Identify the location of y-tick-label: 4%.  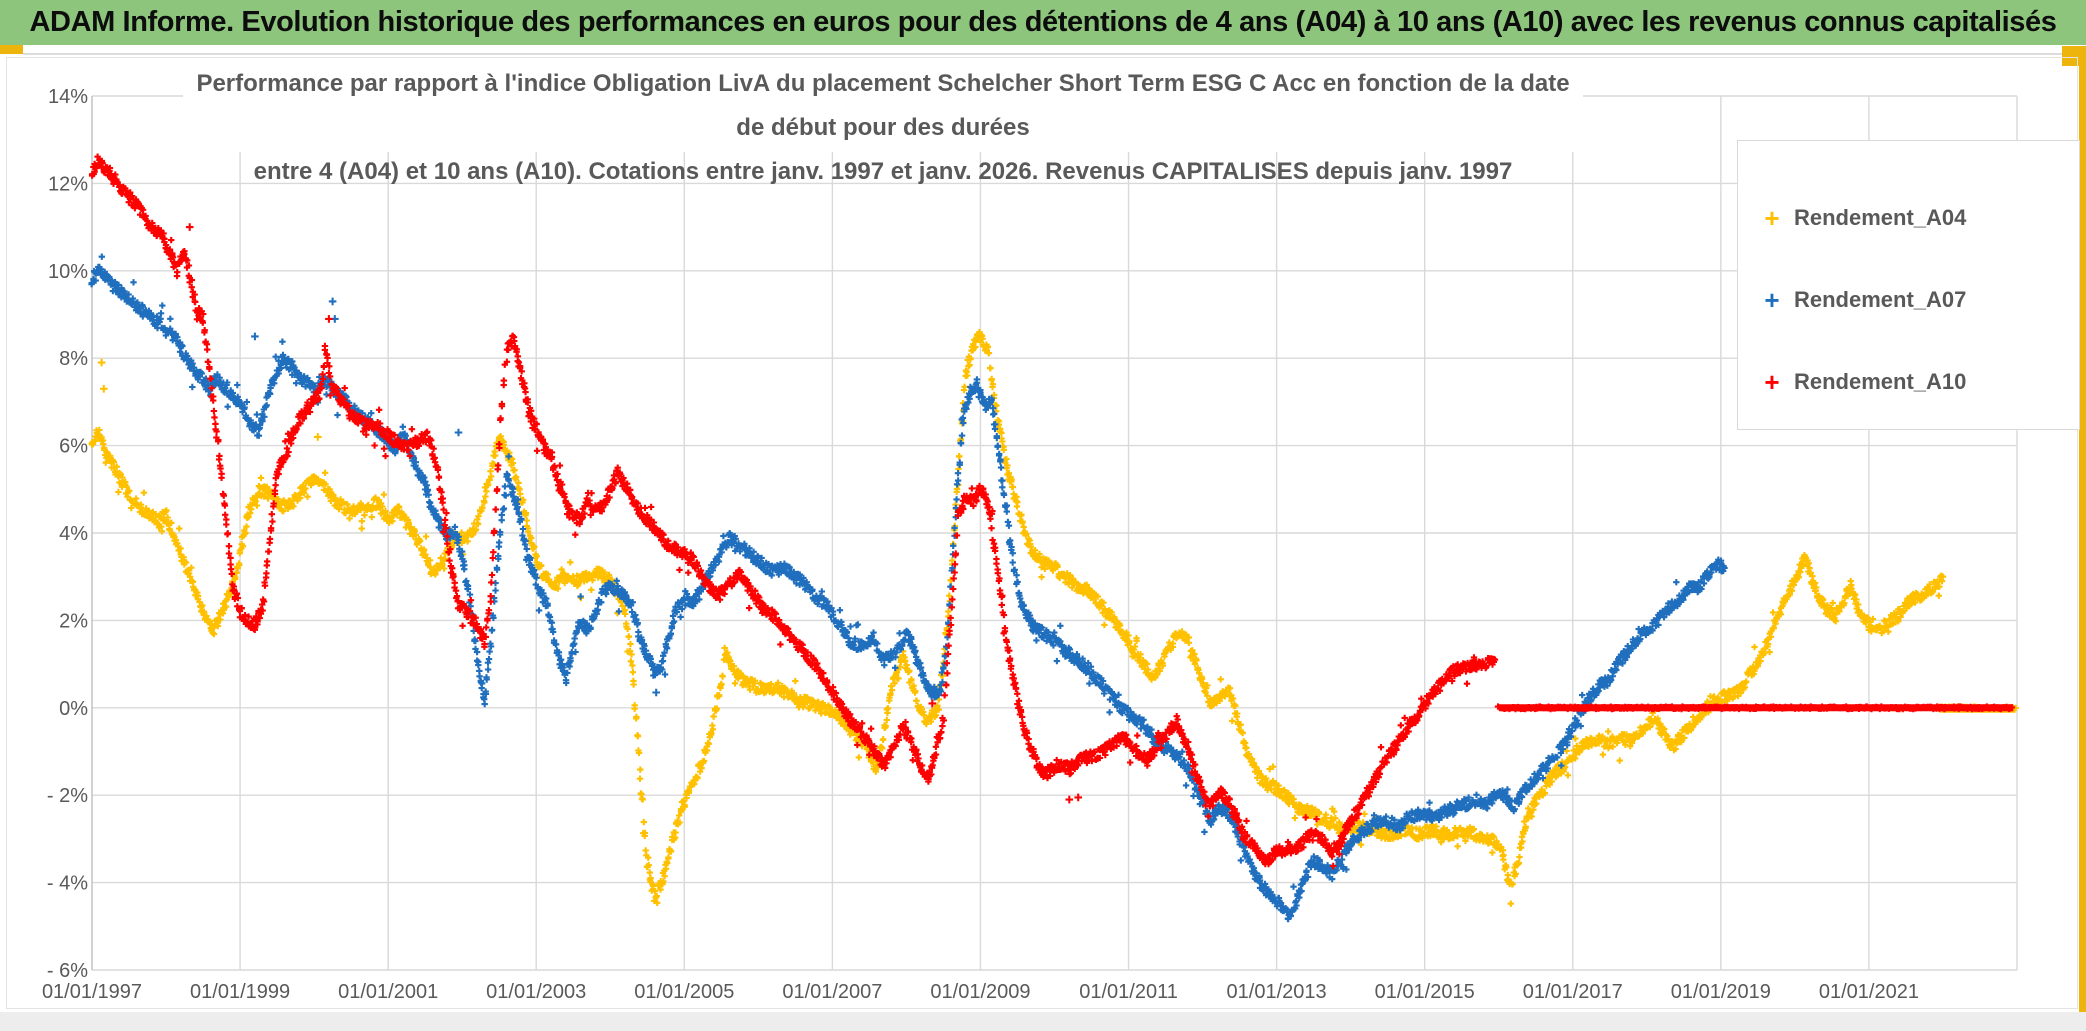
(73, 534).